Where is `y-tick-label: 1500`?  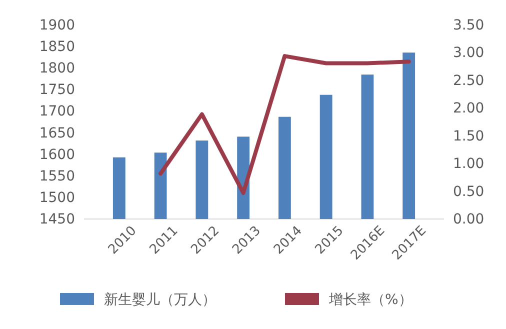 y-tick-label: 1500 is located at coordinates (57, 198).